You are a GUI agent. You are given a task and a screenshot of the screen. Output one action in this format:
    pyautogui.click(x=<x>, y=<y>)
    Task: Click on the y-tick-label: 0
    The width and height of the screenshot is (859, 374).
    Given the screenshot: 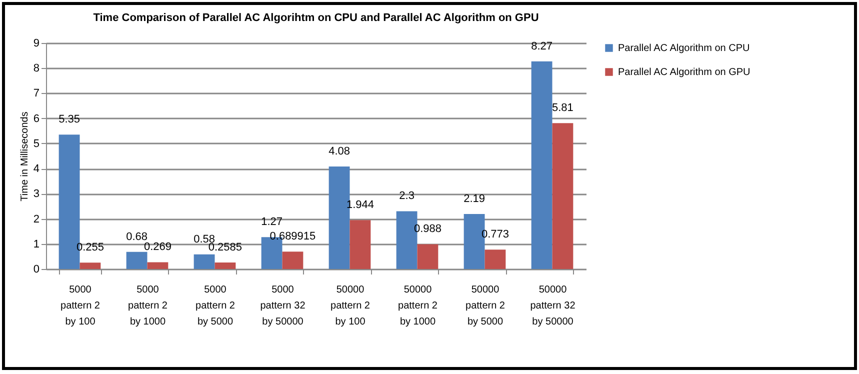 What is the action you would take?
    pyautogui.click(x=36, y=270)
    